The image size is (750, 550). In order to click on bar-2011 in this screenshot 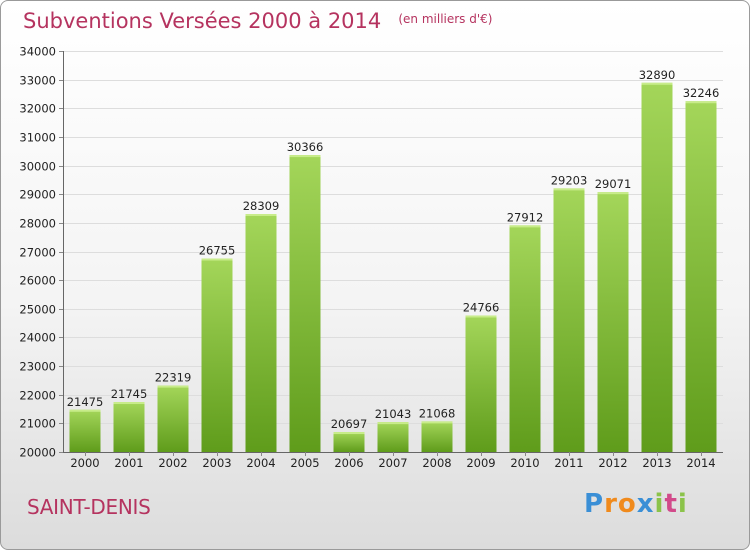, I will do `click(569, 320)`.